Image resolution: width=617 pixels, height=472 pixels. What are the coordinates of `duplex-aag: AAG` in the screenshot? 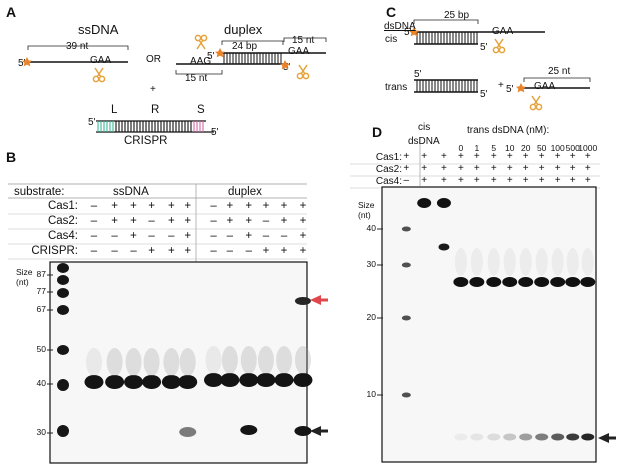 It's located at (201, 61).